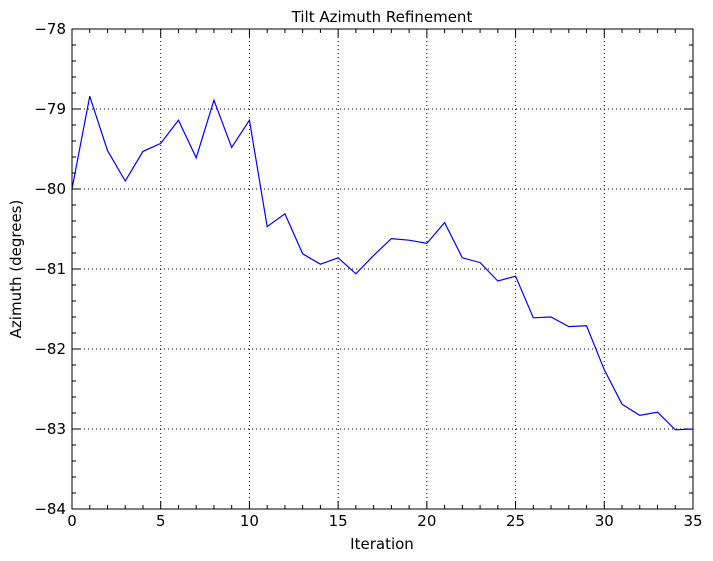  I want to click on x-tick-label: 10, so click(249, 521).